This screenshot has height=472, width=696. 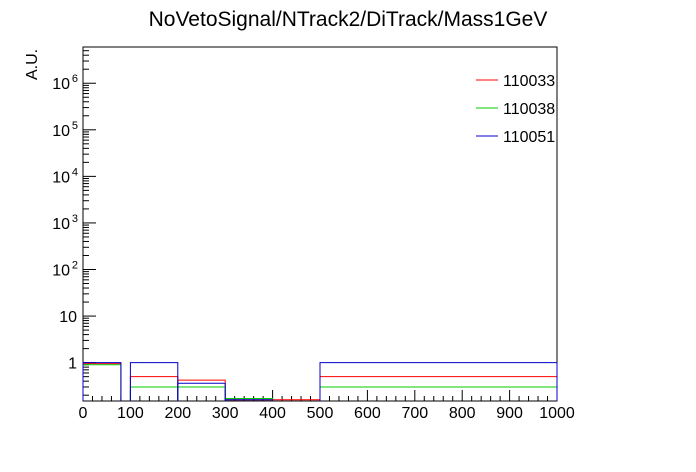 I want to click on x-tick-label: 600, so click(x=367, y=413).